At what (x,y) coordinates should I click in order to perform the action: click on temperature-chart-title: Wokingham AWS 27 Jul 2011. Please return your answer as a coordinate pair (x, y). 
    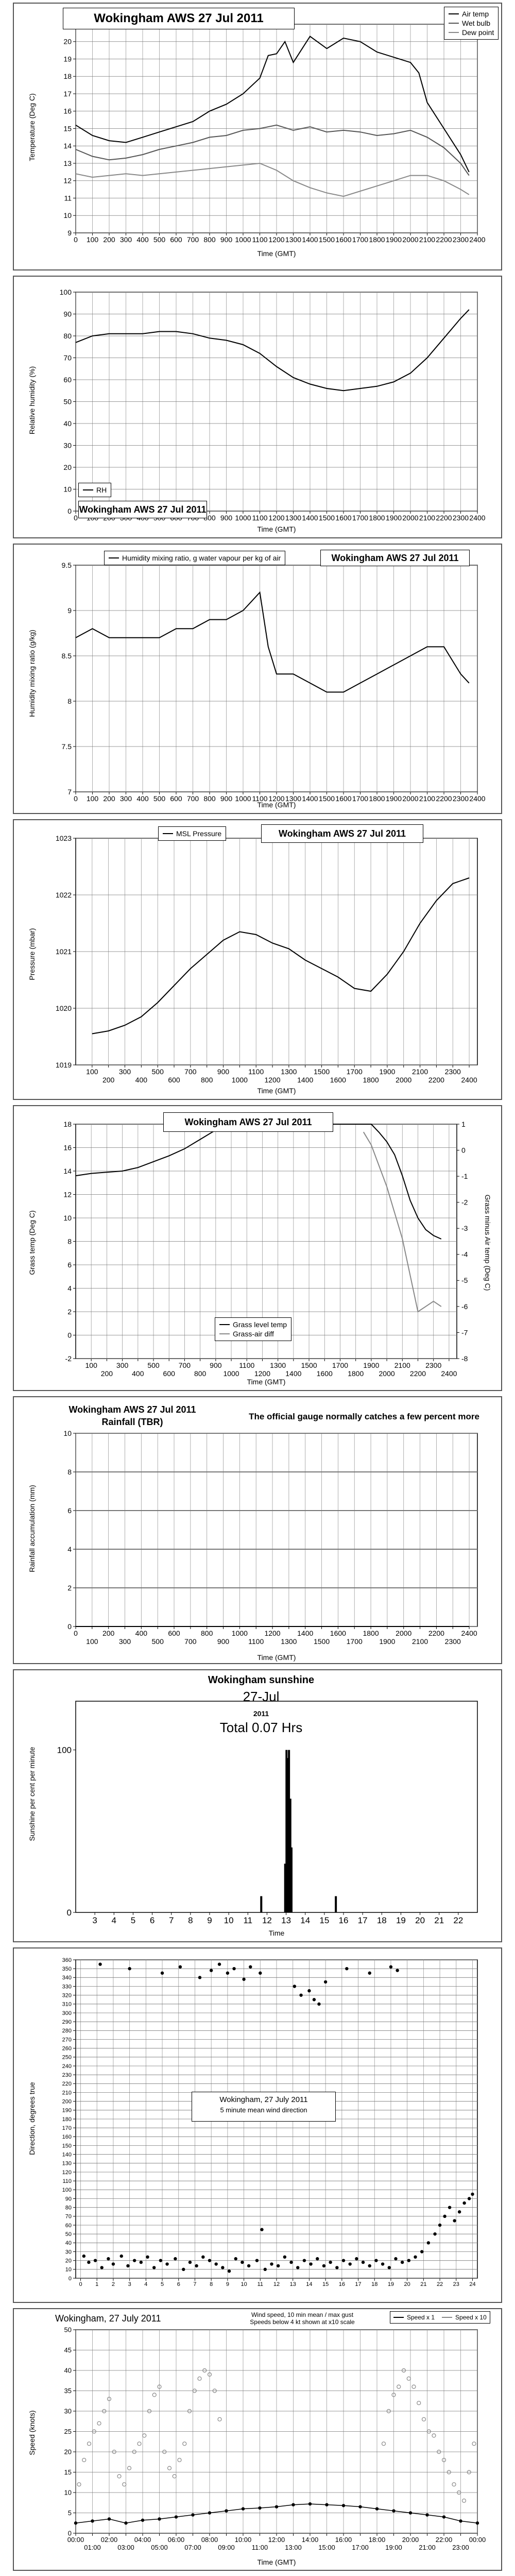
    Looking at the image, I should click on (179, 18).